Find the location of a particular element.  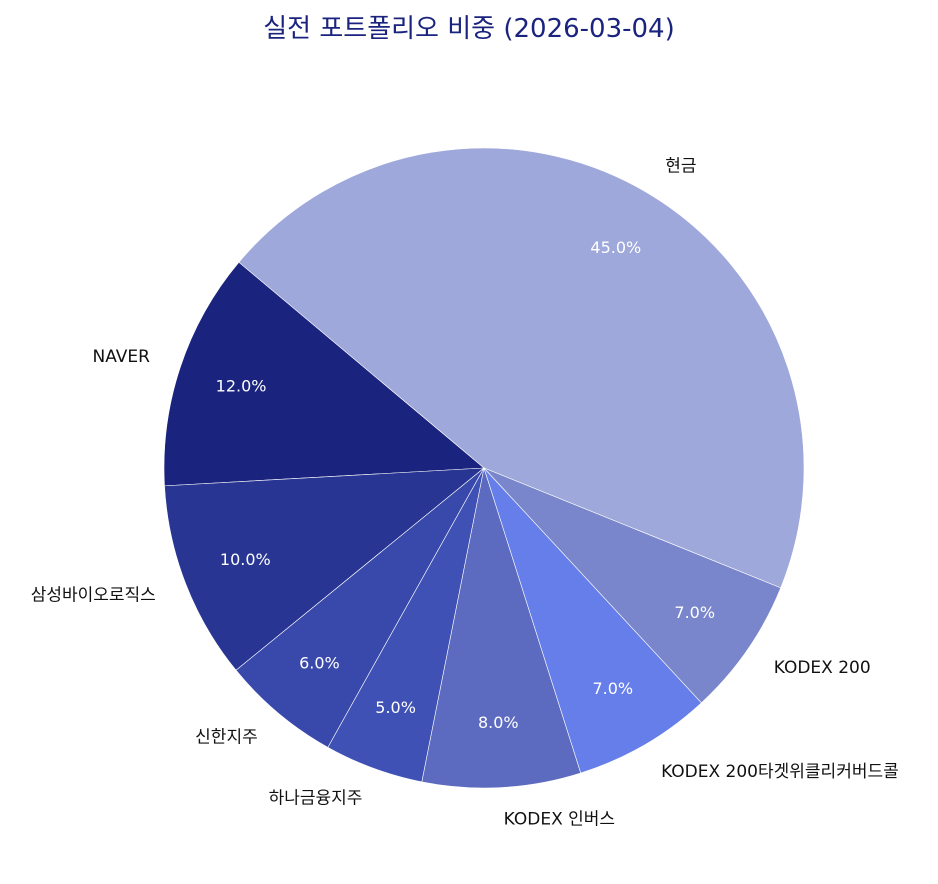

slice-category-label: 하나금융지주 is located at coordinates (316, 798).